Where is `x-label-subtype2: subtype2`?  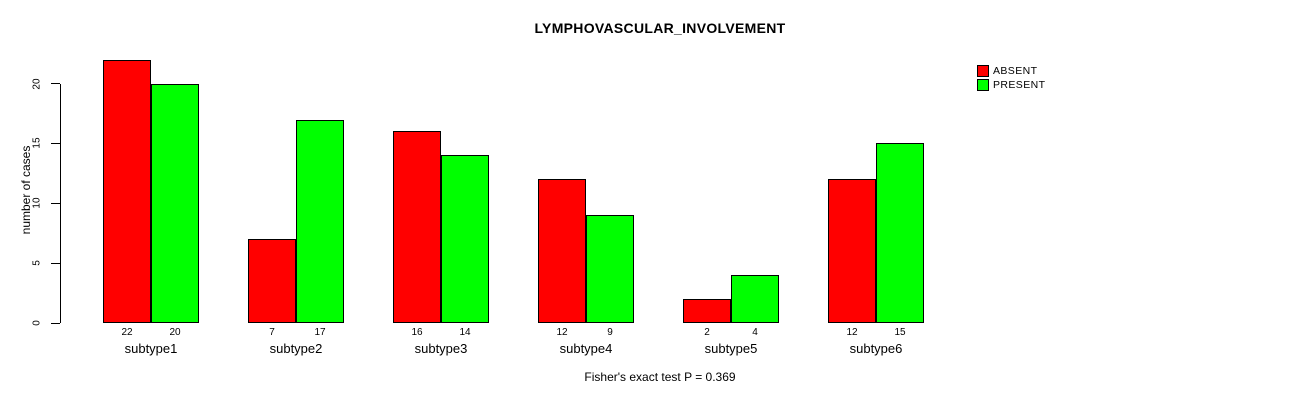 x-label-subtype2: subtype2 is located at coordinates (296, 348).